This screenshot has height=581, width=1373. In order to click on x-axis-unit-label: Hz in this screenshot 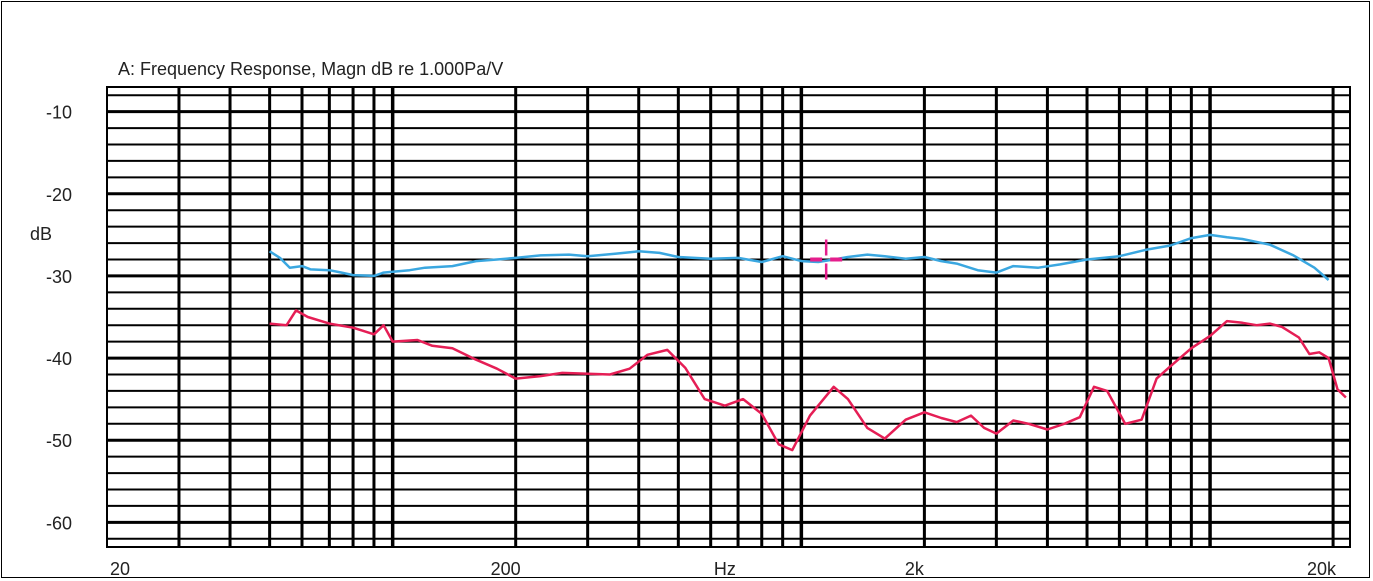, I will do `click(725, 569)`.